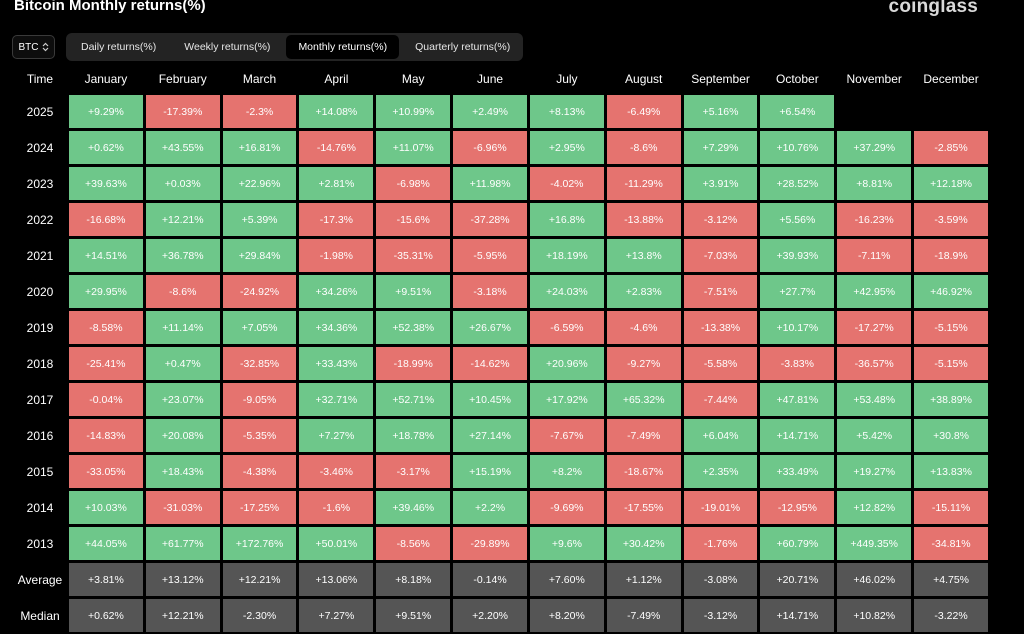 Image resolution: width=1024 pixels, height=634 pixels. Describe the element at coordinates (40, 507) in the screenshot. I see `year-label: 2014` at that location.